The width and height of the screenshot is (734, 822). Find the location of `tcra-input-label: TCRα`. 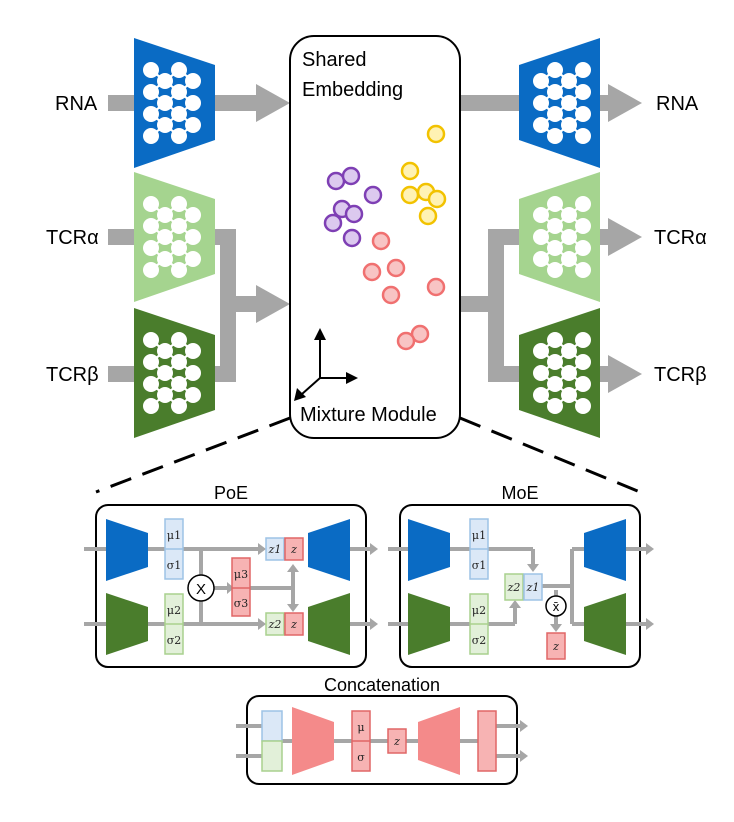

tcra-input-label: TCRα is located at coordinates (72, 238).